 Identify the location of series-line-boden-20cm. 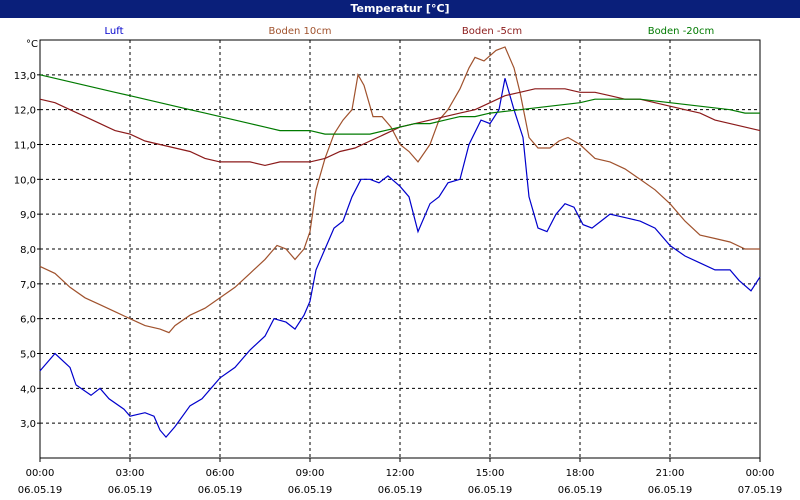
(399, 104).